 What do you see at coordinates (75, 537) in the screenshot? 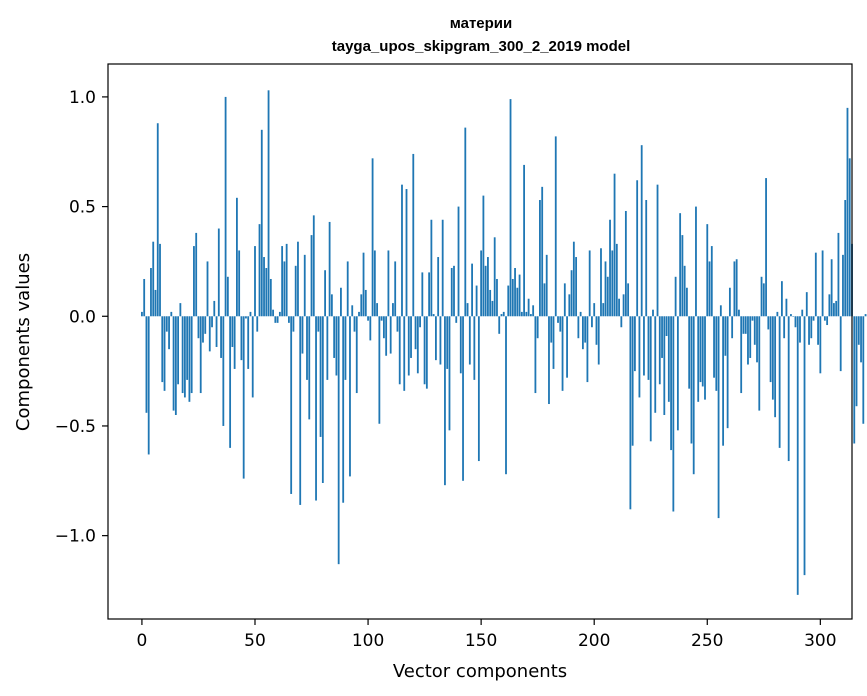
I see `y-tick-label: −1.0` at bounding box center [75, 537].